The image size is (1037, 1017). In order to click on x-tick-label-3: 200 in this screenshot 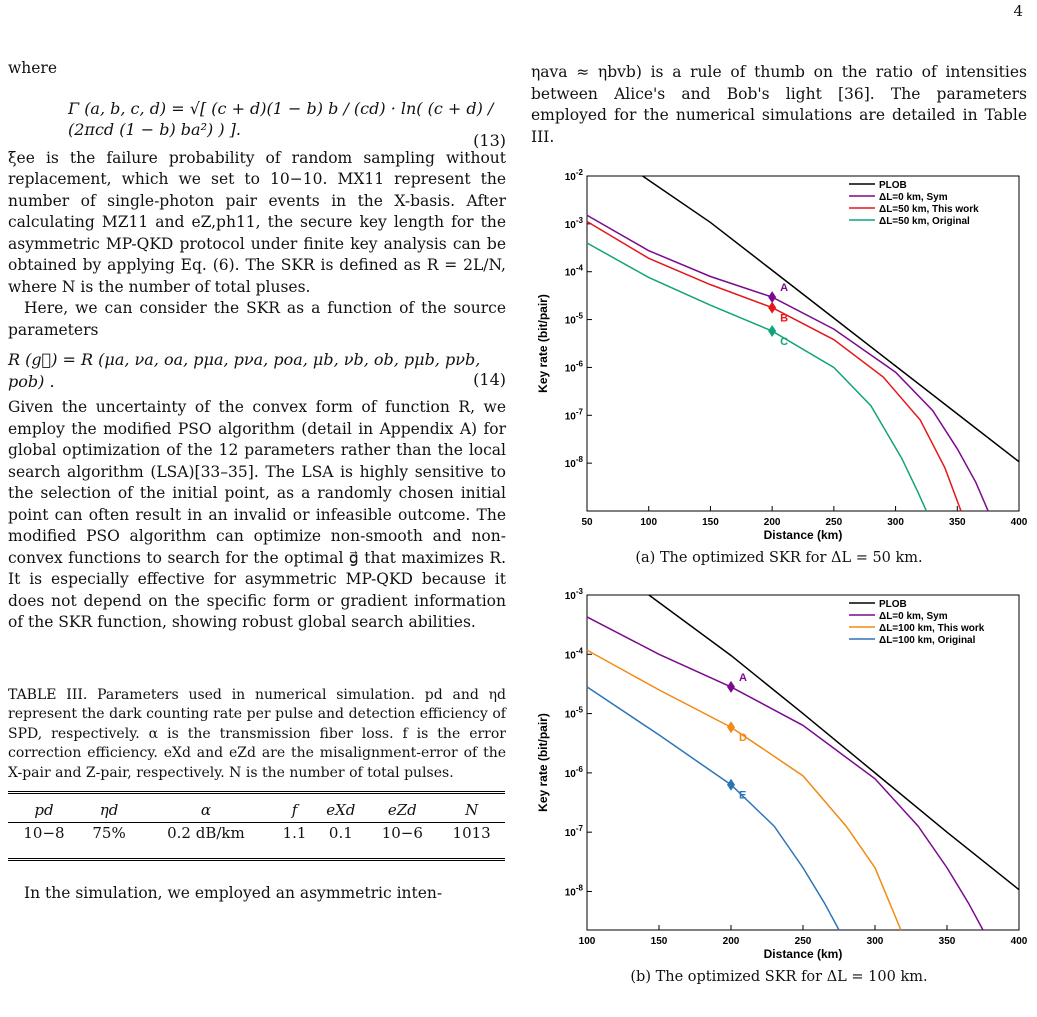, I will do `click(772, 522)`.